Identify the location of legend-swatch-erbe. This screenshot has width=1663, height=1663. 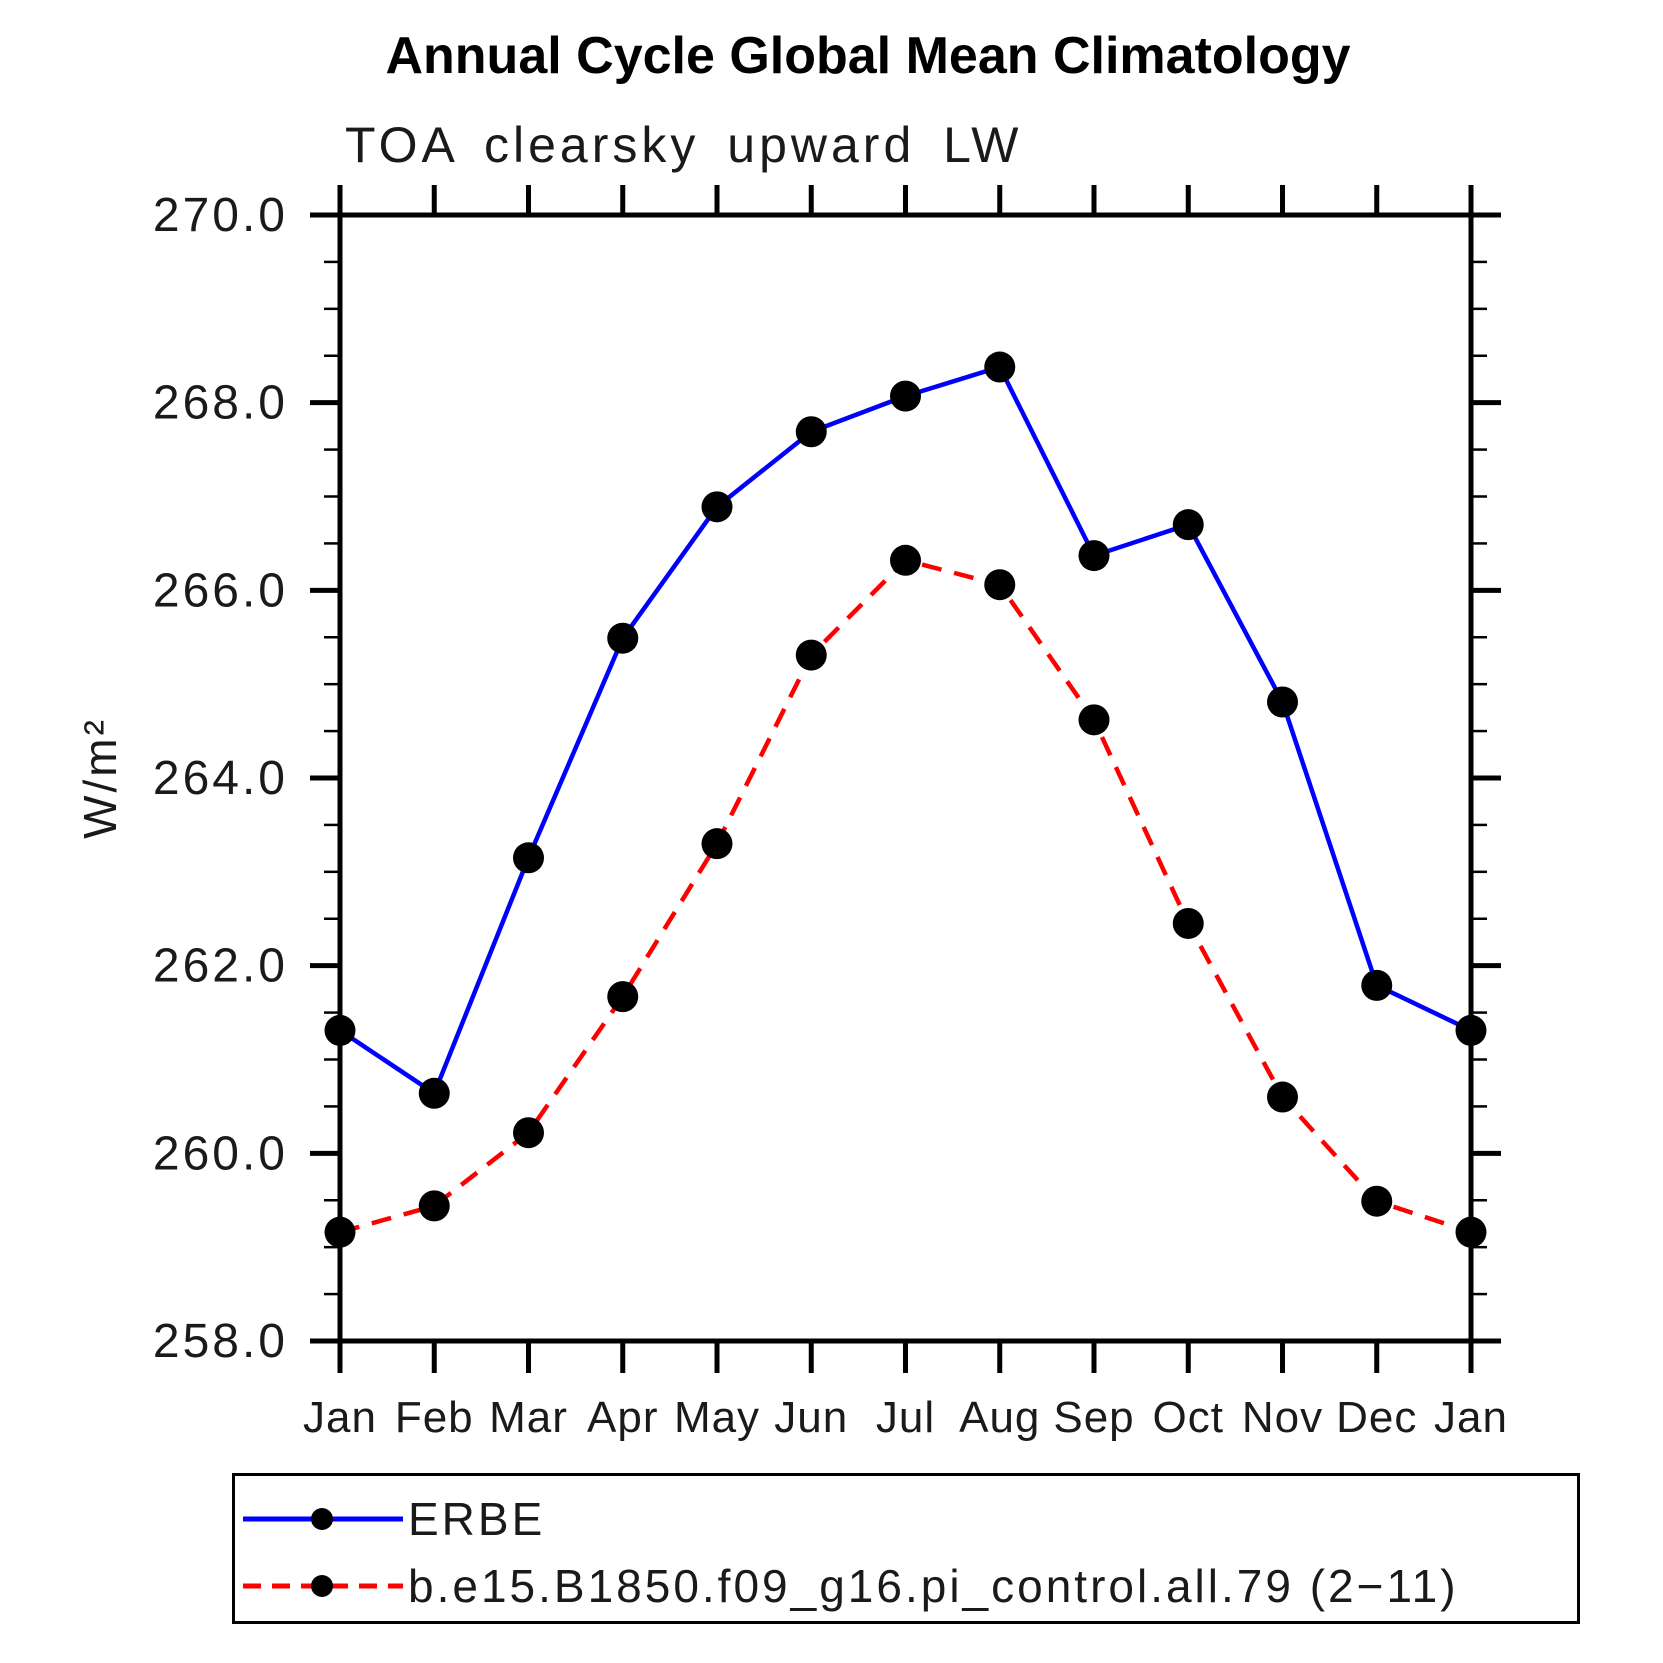
(323, 1519).